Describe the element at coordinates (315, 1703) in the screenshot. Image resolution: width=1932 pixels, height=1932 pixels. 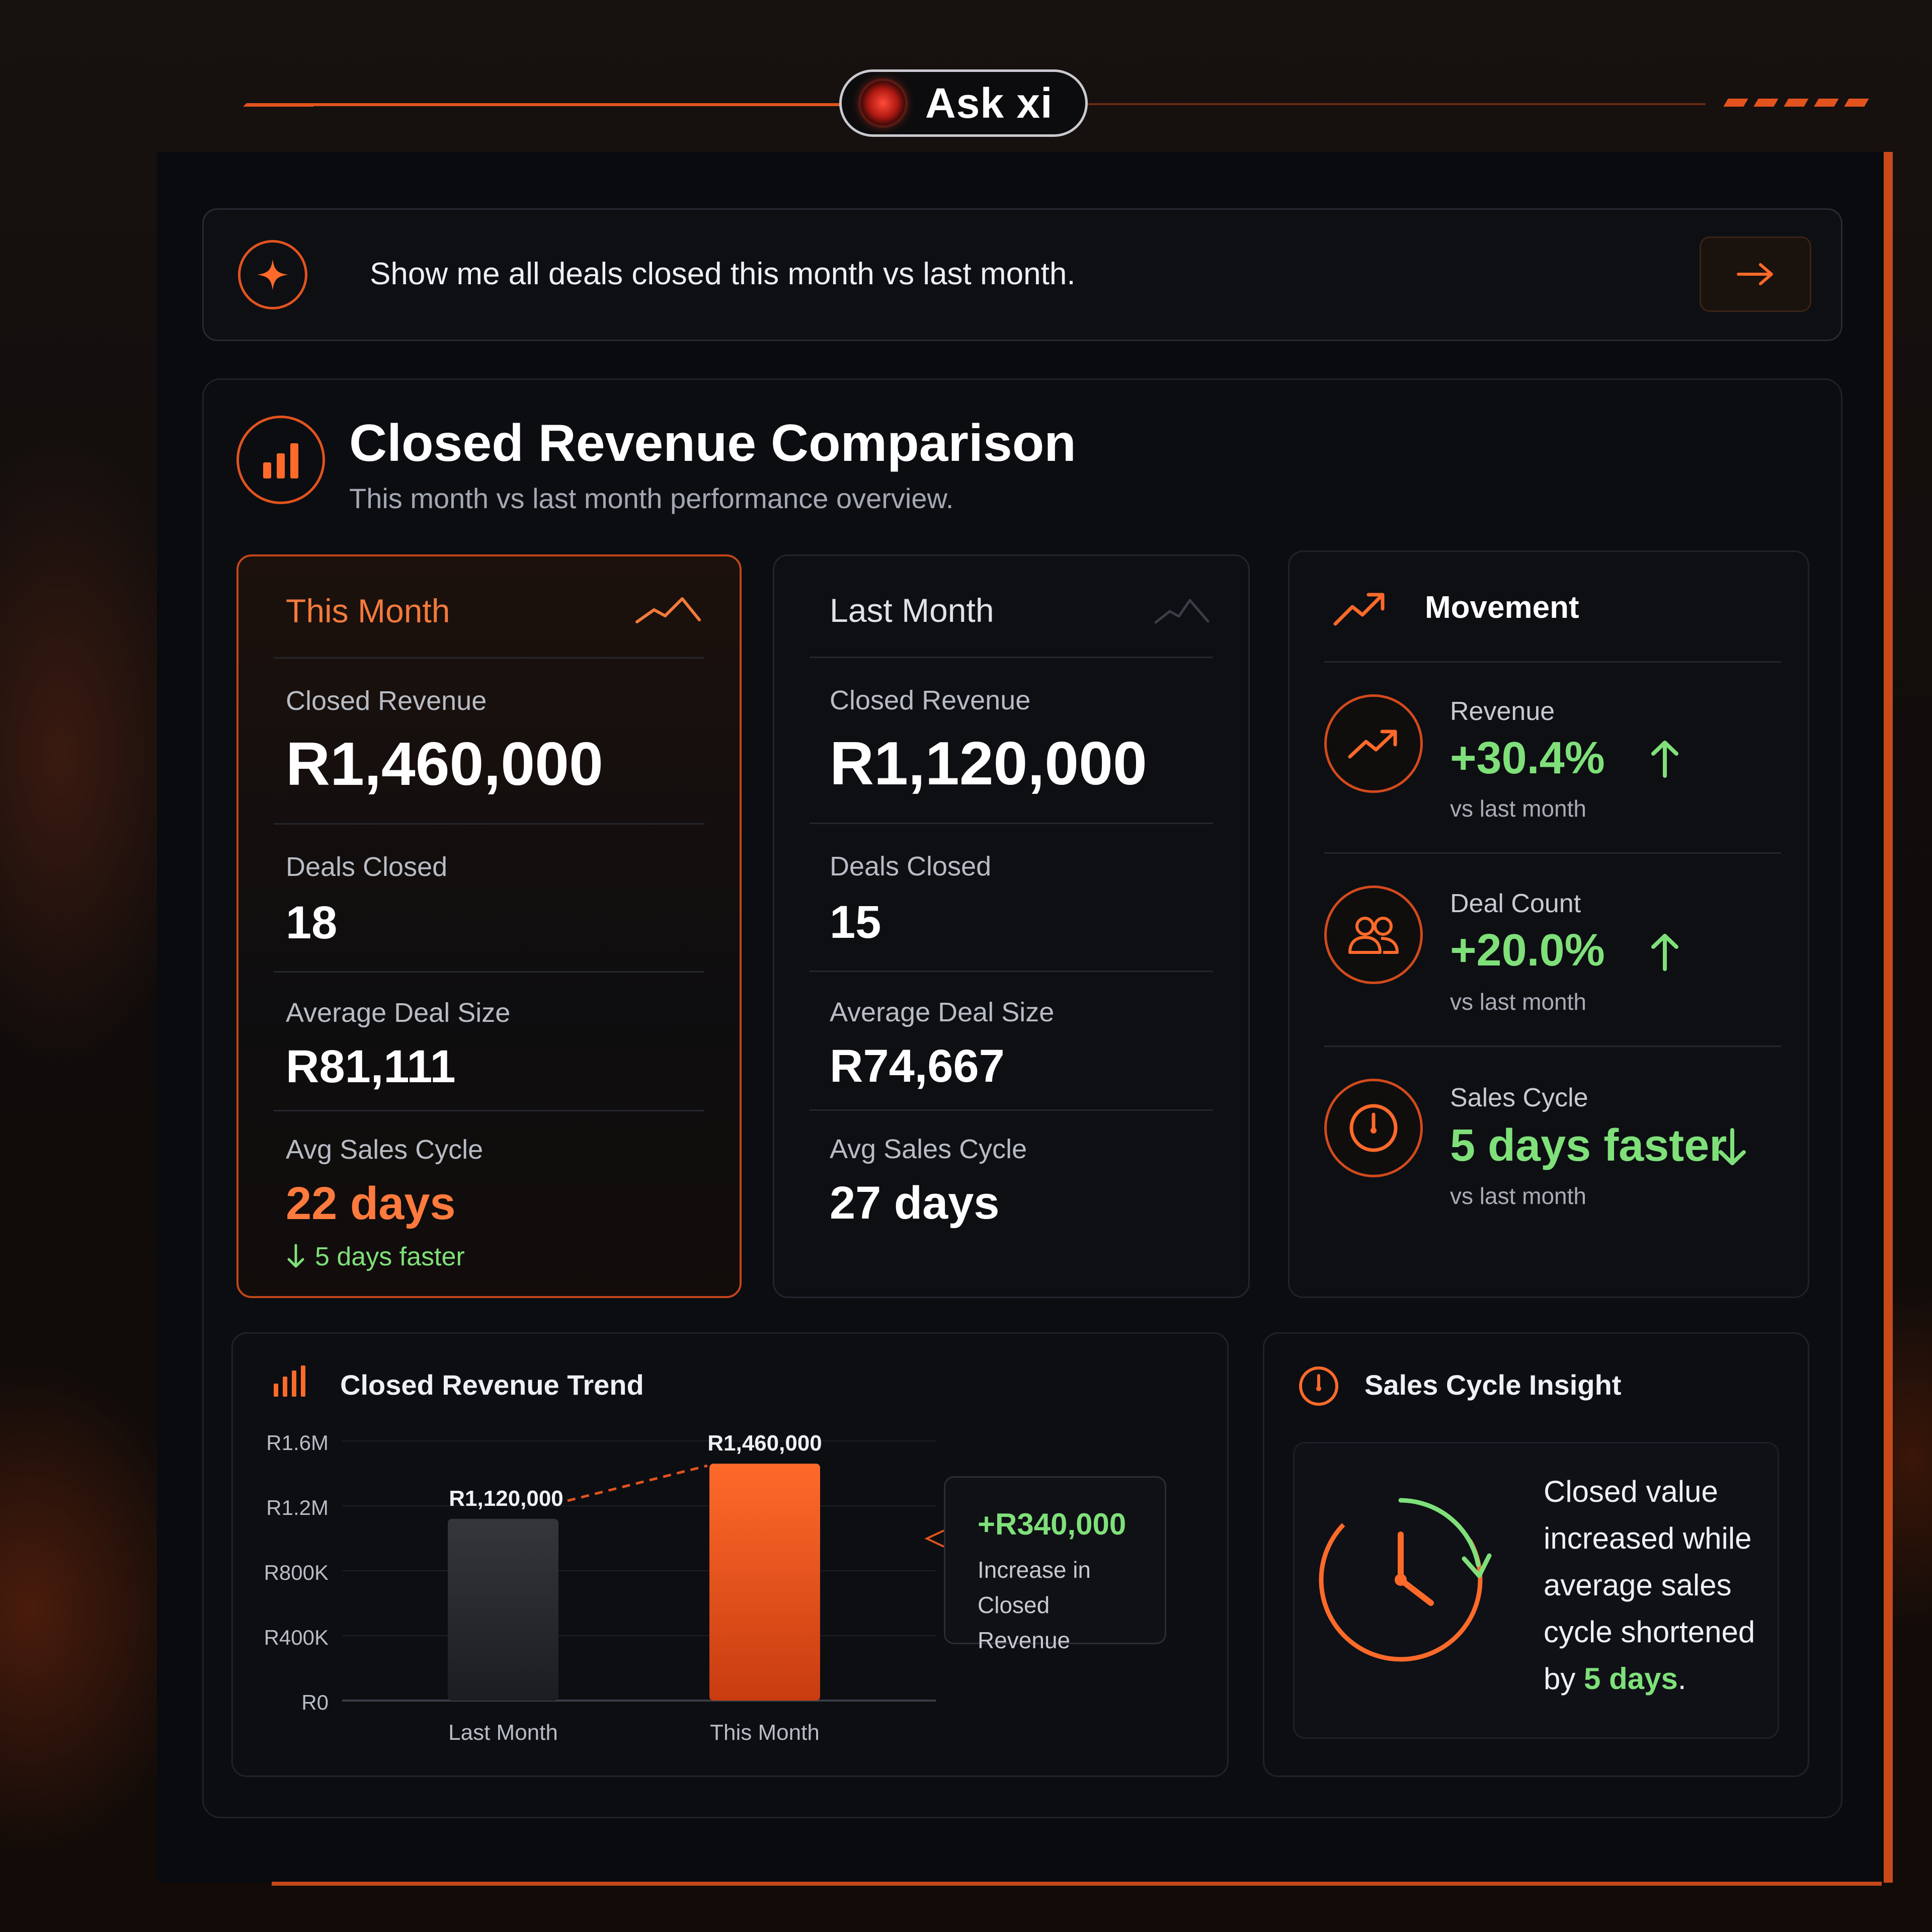
I see `y-tick-label: R0` at that location.